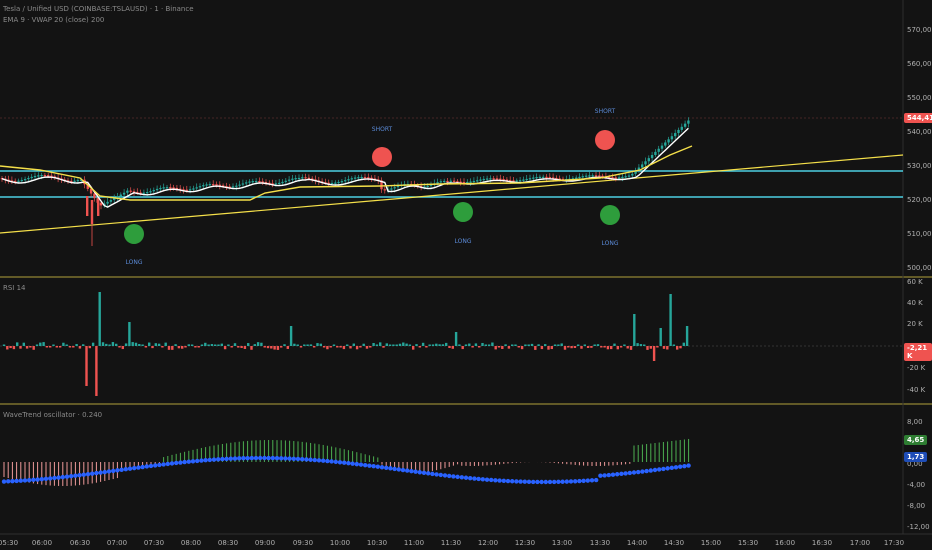 The width and height of the screenshot is (932, 550). What do you see at coordinates (346, 344) in the screenshot?
I see `volume-histogram` at bounding box center [346, 344].